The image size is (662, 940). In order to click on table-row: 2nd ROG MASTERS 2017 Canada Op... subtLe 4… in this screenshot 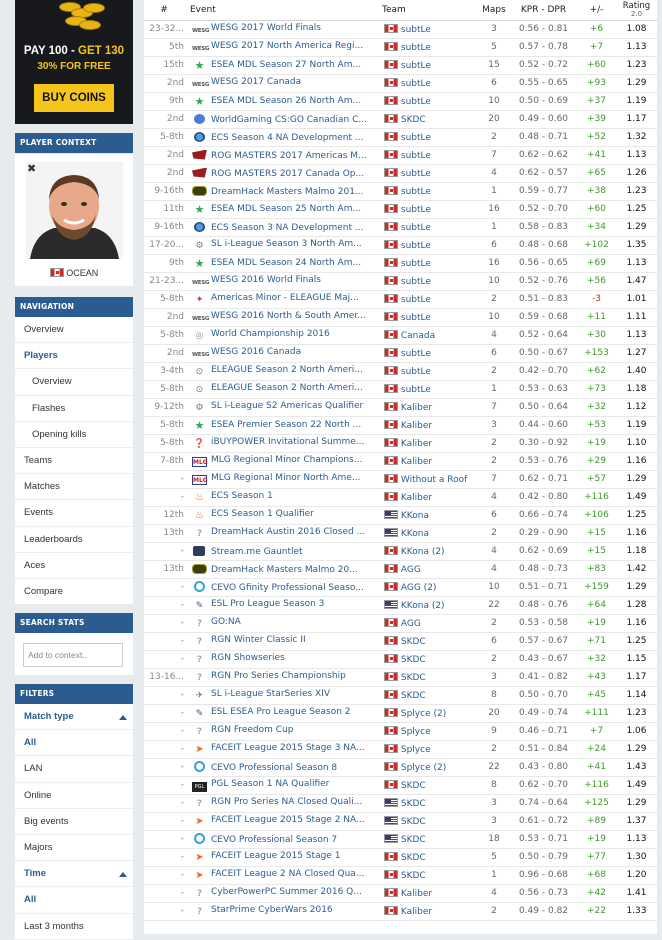, I will do `click(400, 173)`.